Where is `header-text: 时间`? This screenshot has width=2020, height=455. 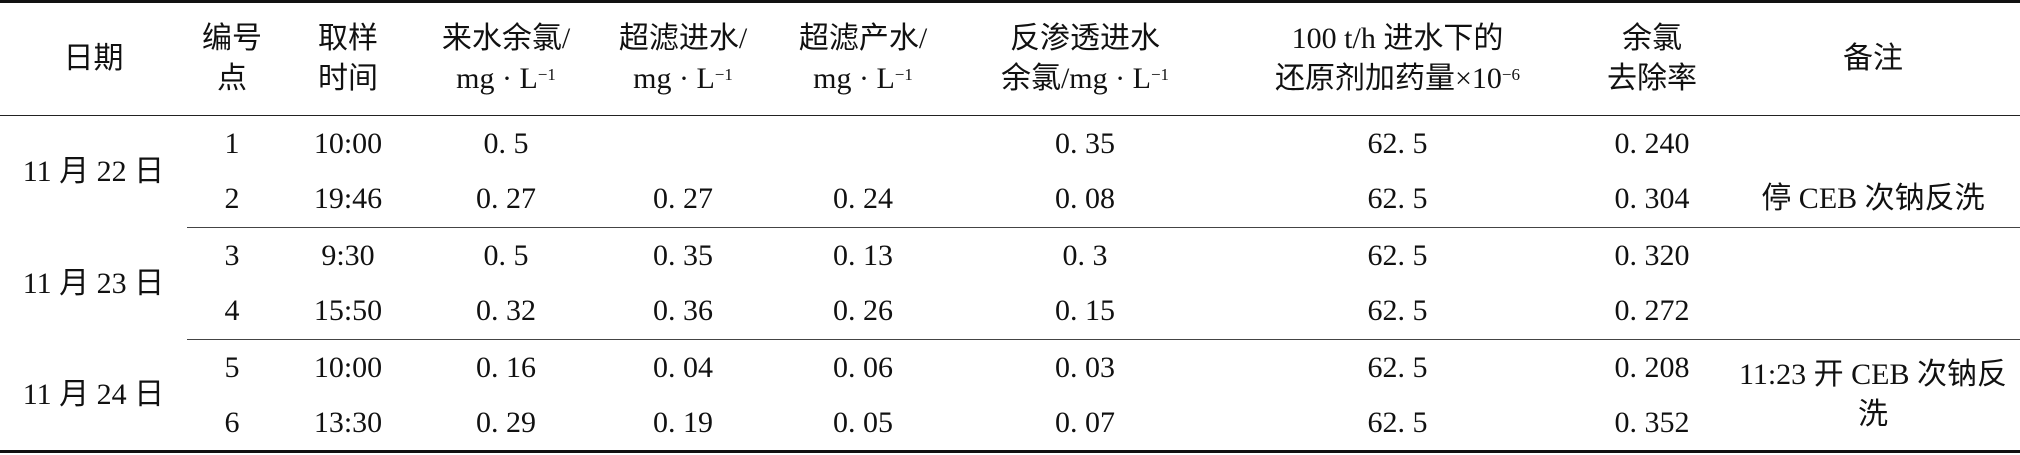
header-text: 时间 is located at coordinates (348, 78).